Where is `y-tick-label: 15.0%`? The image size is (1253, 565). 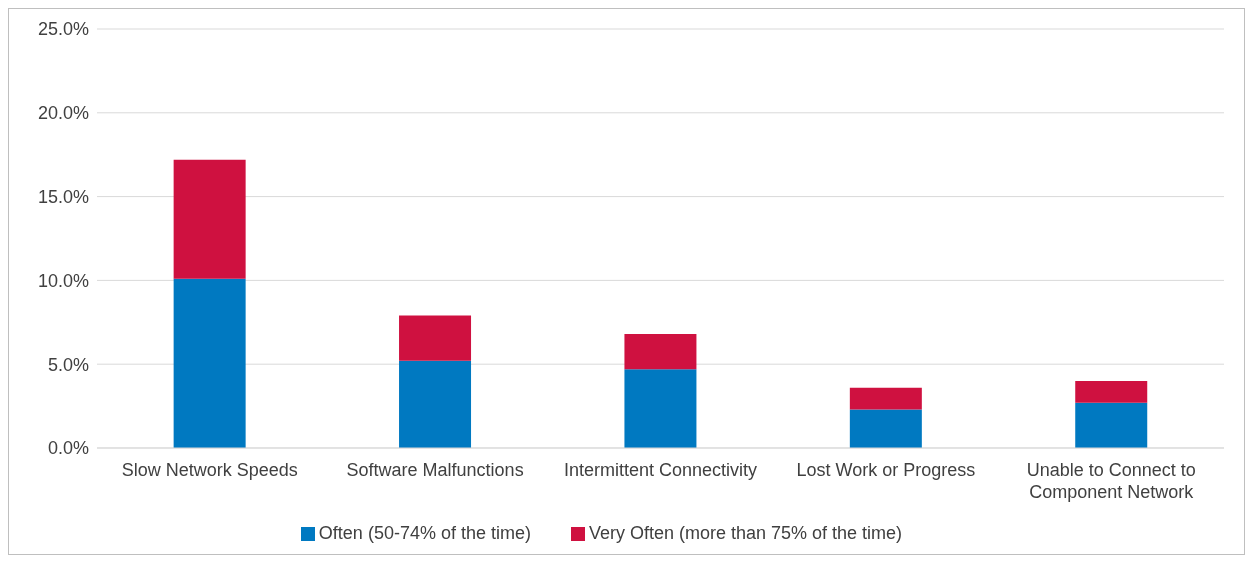
y-tick-label: 15.0% is located at coordinates (63, 196).